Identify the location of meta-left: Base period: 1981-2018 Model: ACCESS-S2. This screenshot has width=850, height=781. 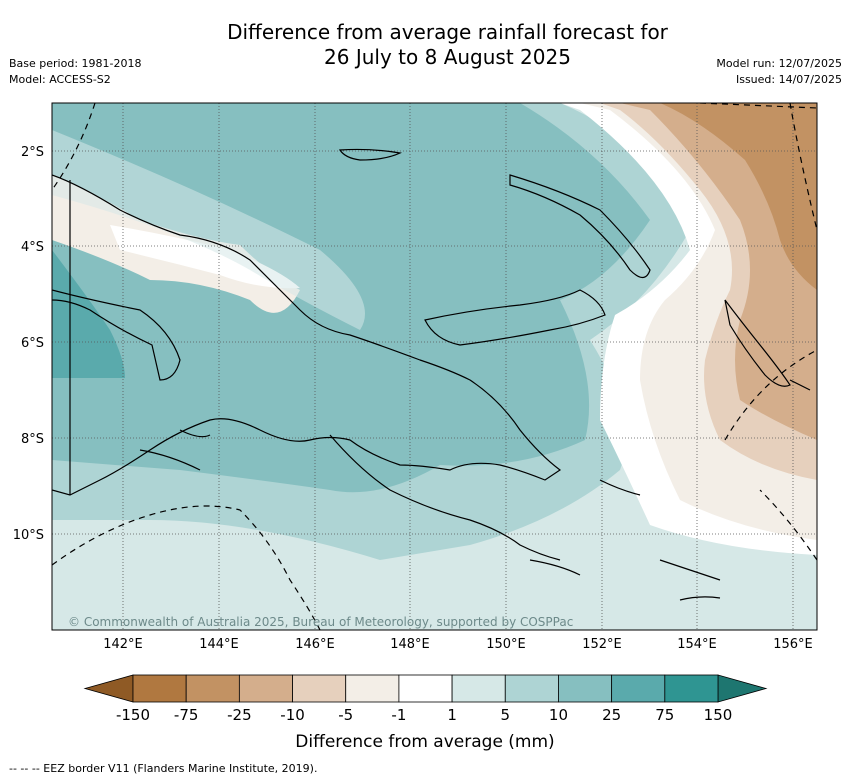
(75, 72).